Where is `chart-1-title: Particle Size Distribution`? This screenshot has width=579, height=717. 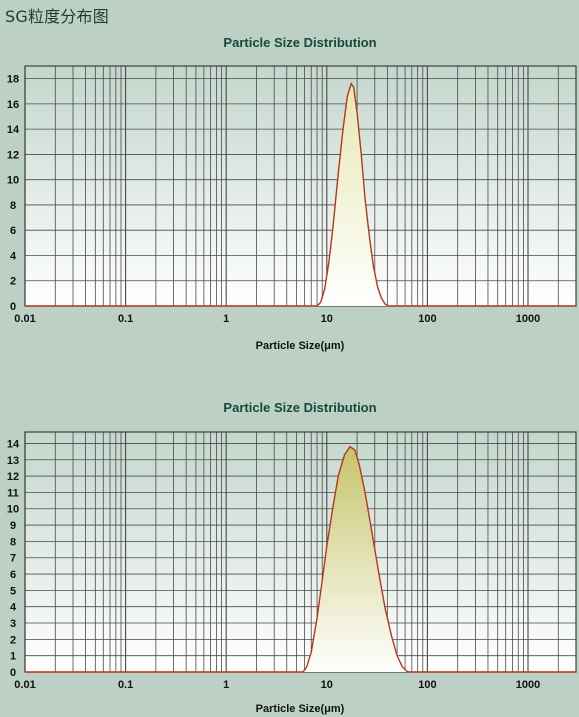
chart-1-title: Particle Size Distribution is located at coordinates (299, 42).